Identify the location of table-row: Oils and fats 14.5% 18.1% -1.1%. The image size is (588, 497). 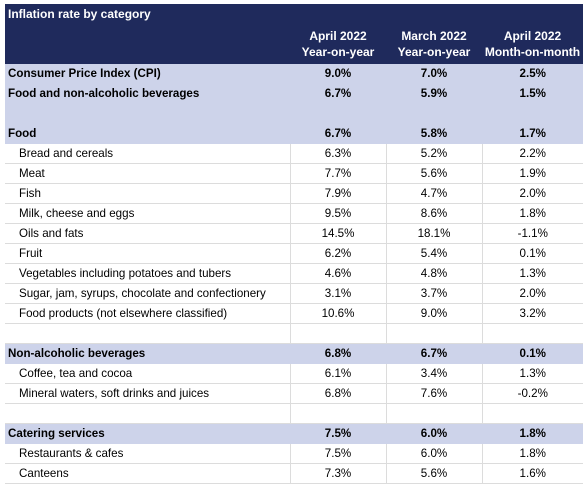
(294, 233).